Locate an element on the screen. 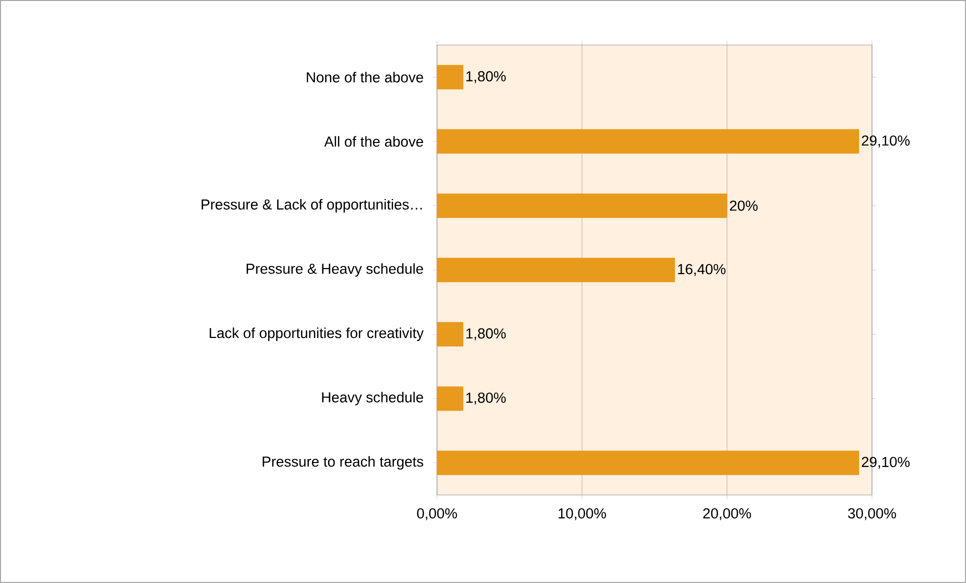 The image size is (966, 583). y-tick-label: All of the above is located at coordinates (374, 141).